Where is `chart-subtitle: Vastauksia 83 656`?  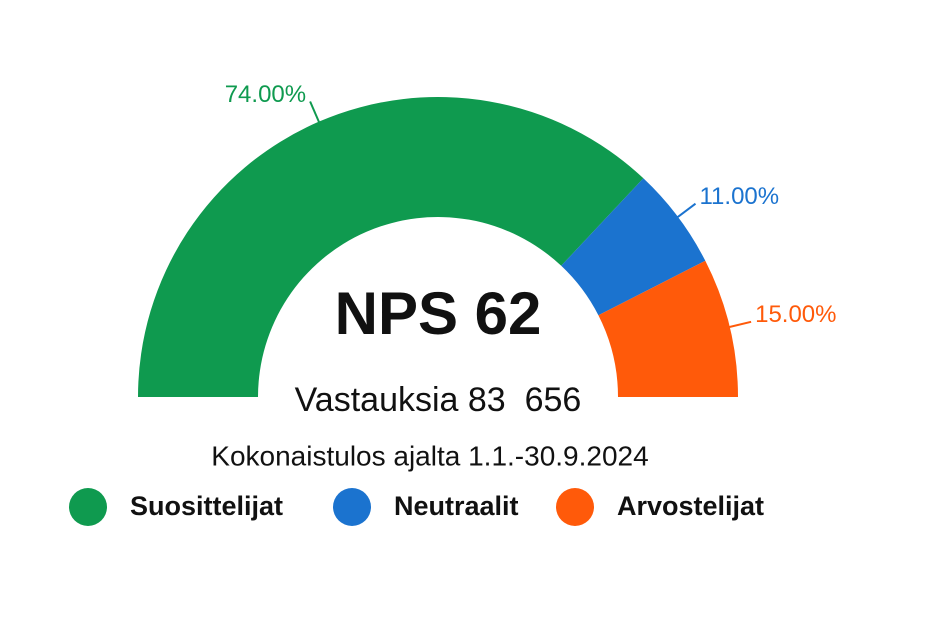 chart-subtitle: Vastauksia 83 656 is located at coordinates (438, 400).